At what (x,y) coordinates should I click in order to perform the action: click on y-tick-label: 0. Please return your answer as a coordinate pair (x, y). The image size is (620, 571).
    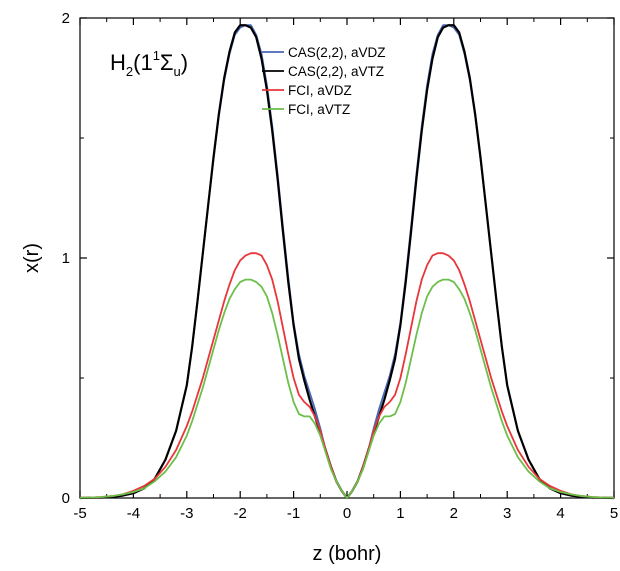
    Looking at the image, I should click on (66, 498).